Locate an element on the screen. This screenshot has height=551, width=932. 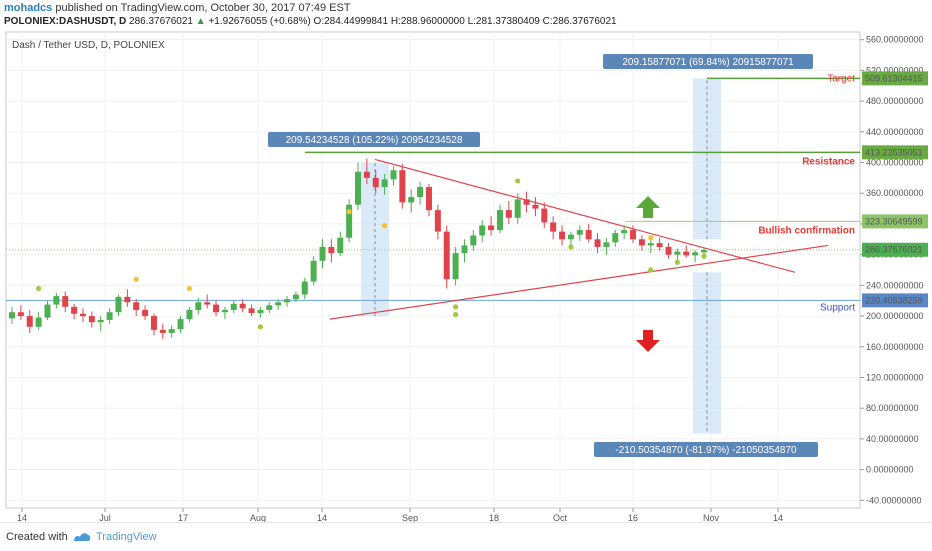
measure-down-label: -210.50354870 (-81.97%) -21050354870 is located at coordinates (706, 450).